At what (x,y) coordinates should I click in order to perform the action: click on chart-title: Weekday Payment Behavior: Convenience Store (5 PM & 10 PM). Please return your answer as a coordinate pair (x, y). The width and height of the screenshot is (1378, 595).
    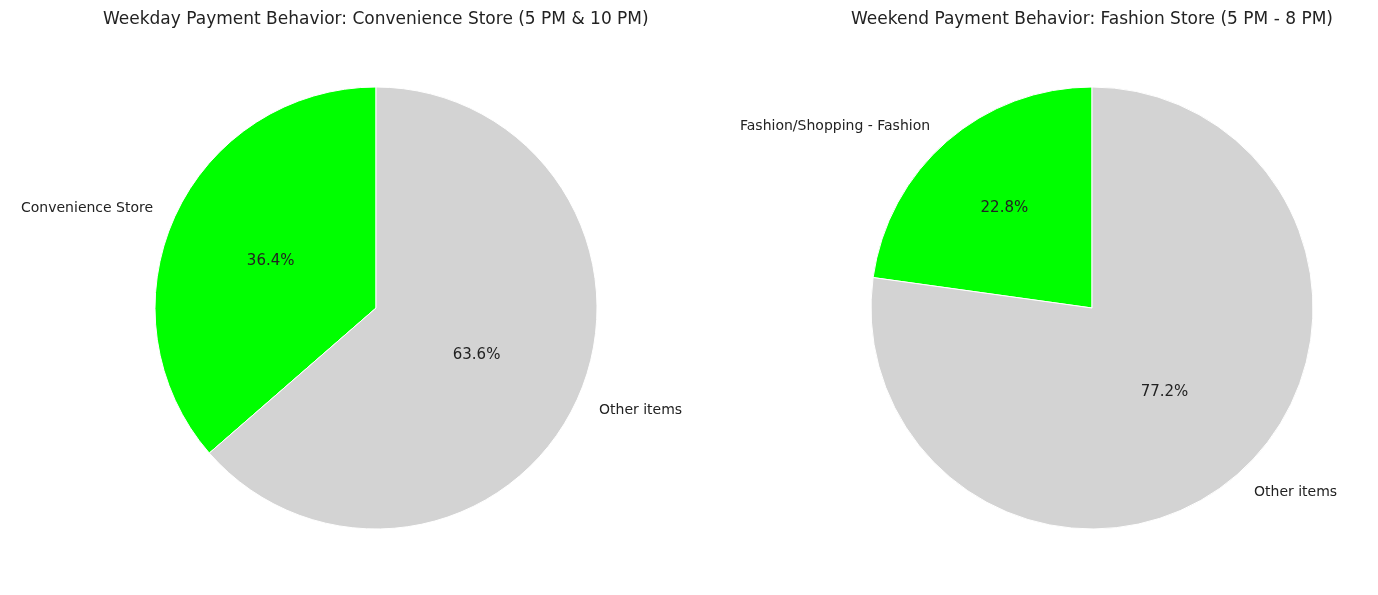
    Looking at the image, I should click on (376, 18).